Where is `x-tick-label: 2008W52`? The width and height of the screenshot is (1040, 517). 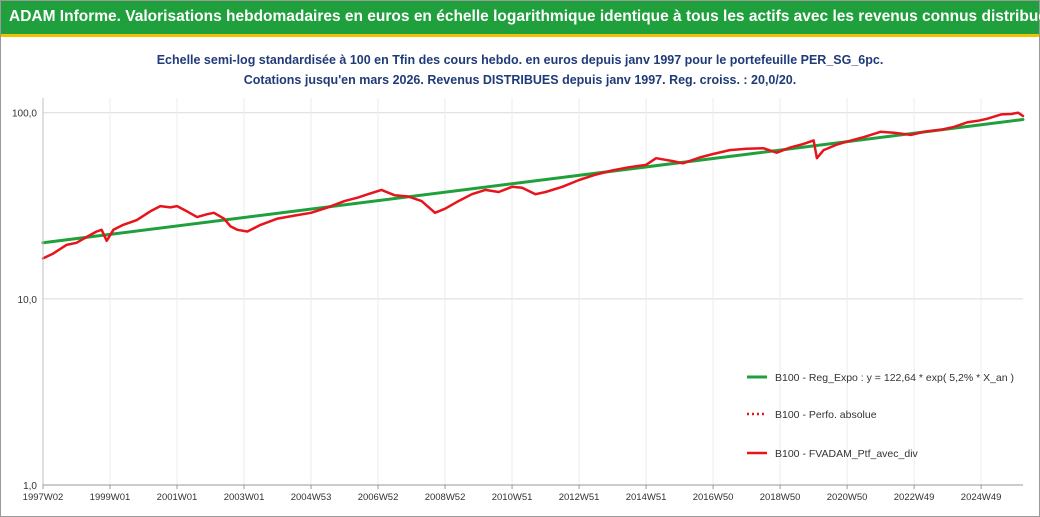 x-tick-label: 2008W52 is located at coordinates (445, 497).